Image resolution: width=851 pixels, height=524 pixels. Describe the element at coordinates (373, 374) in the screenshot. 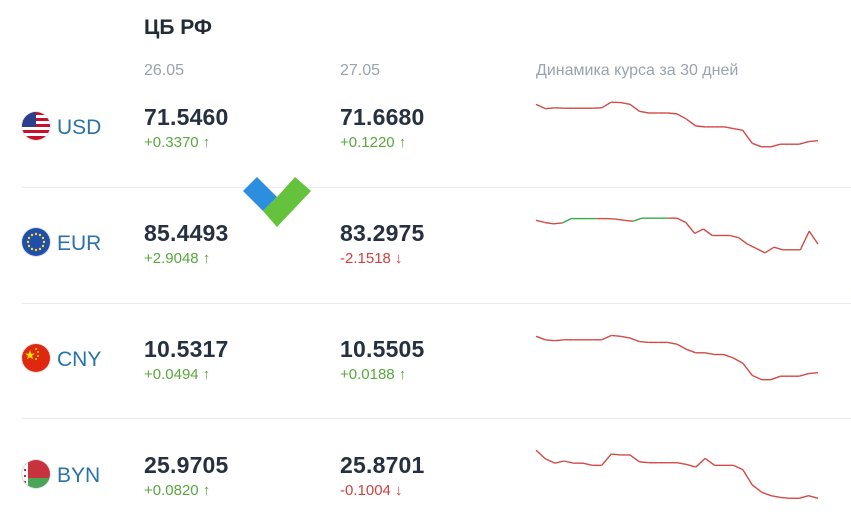

I see `change-day2: +0.0188 ↑` at that location.